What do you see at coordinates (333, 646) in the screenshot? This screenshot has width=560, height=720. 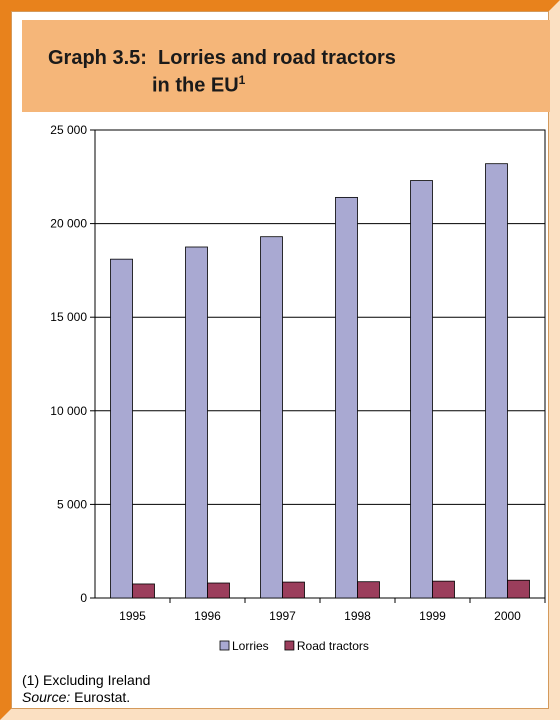 I see `legend-label-road-tractors: Road tractors` at bounding box center [333, 646].